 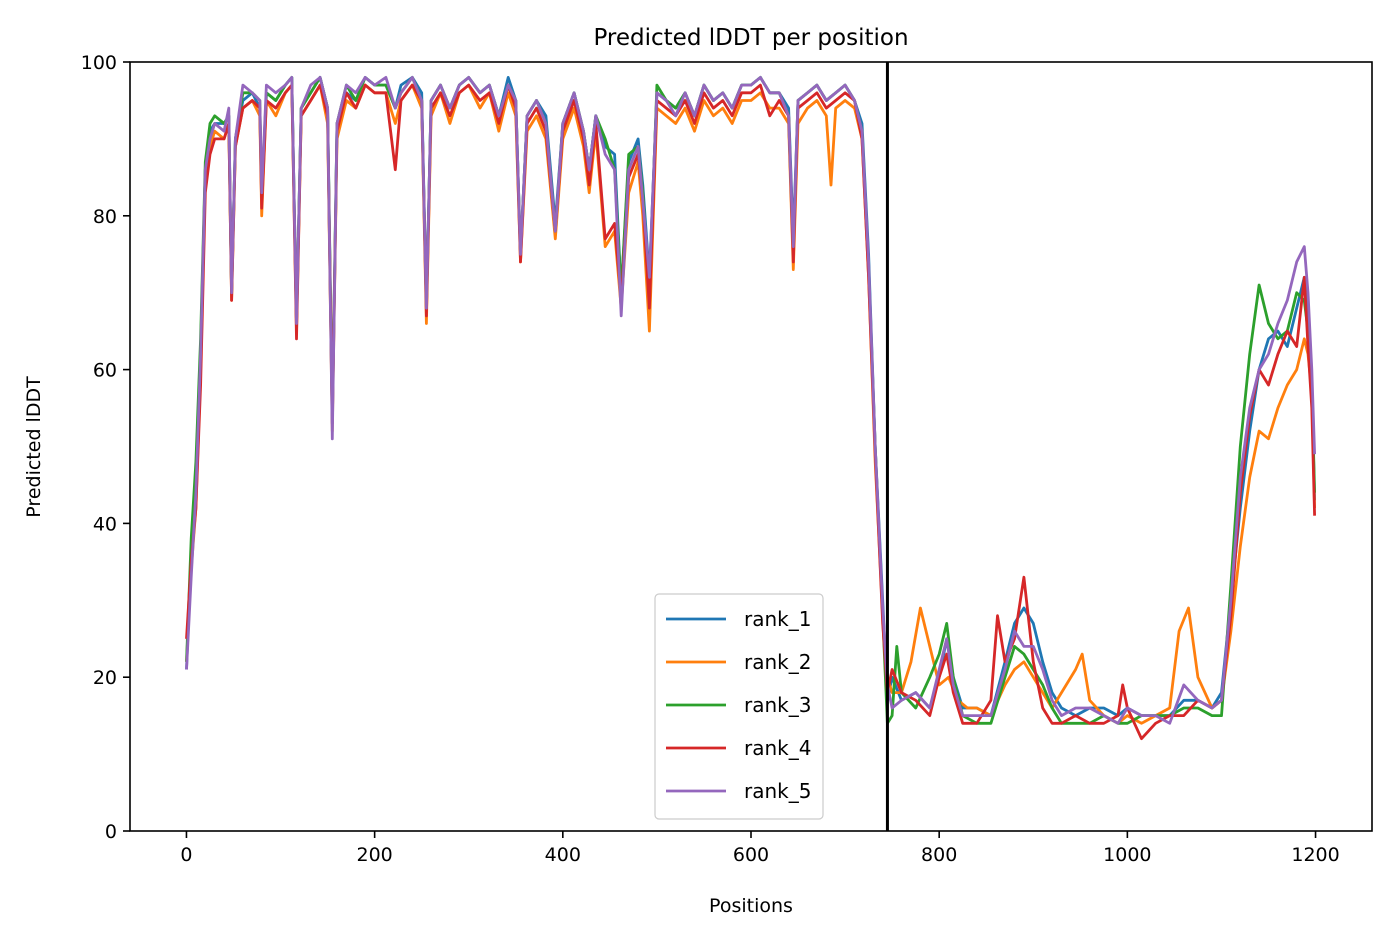 I want to click on legend-label: rank_1, so click(x=777, y=619).